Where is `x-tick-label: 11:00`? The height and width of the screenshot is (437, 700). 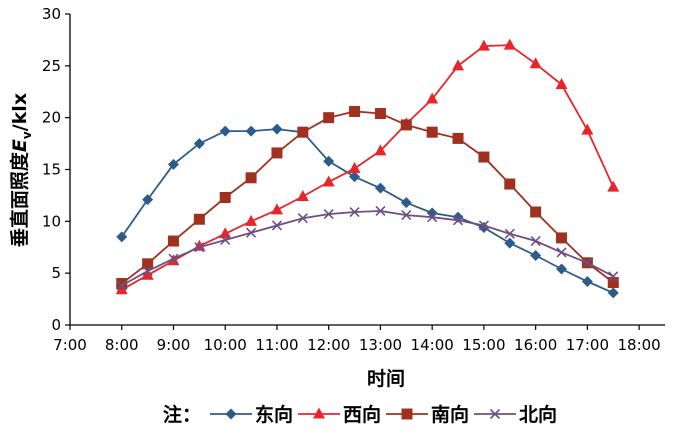
x-tick-label: 11:00 is located at coordinates (276, 345).